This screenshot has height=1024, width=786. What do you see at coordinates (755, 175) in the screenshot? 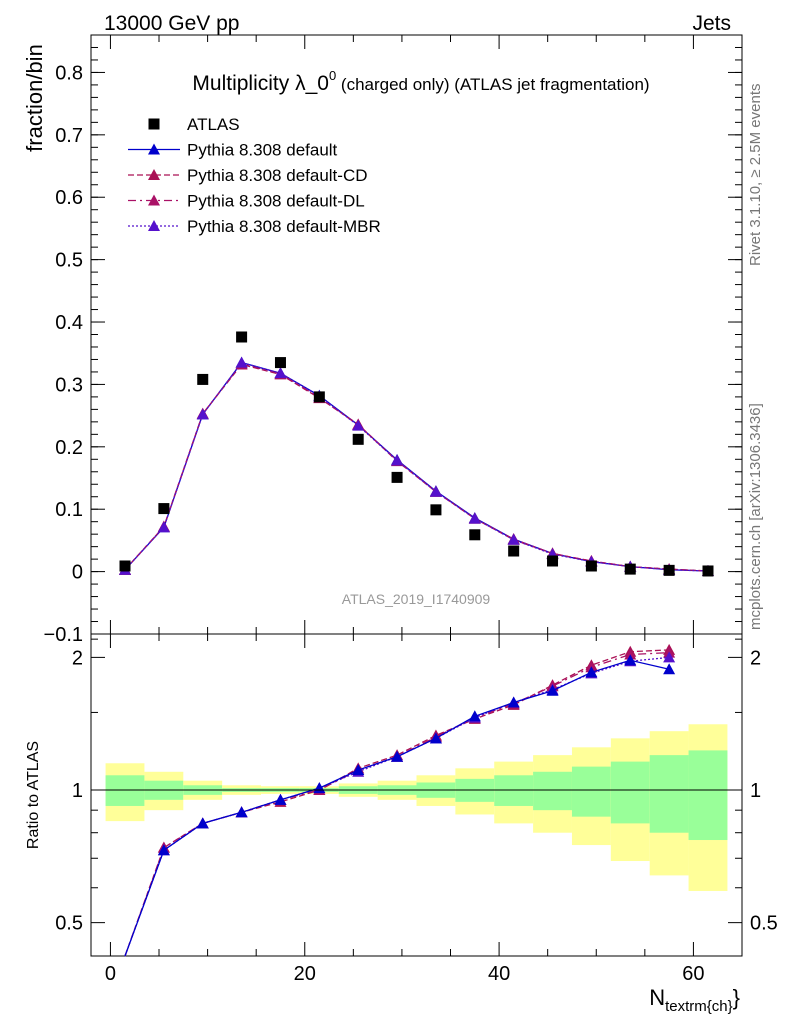
I see `rivet-version-label: Rivet 3.1.10, ≥ 2.5M events` at bounding box center [755, 175].